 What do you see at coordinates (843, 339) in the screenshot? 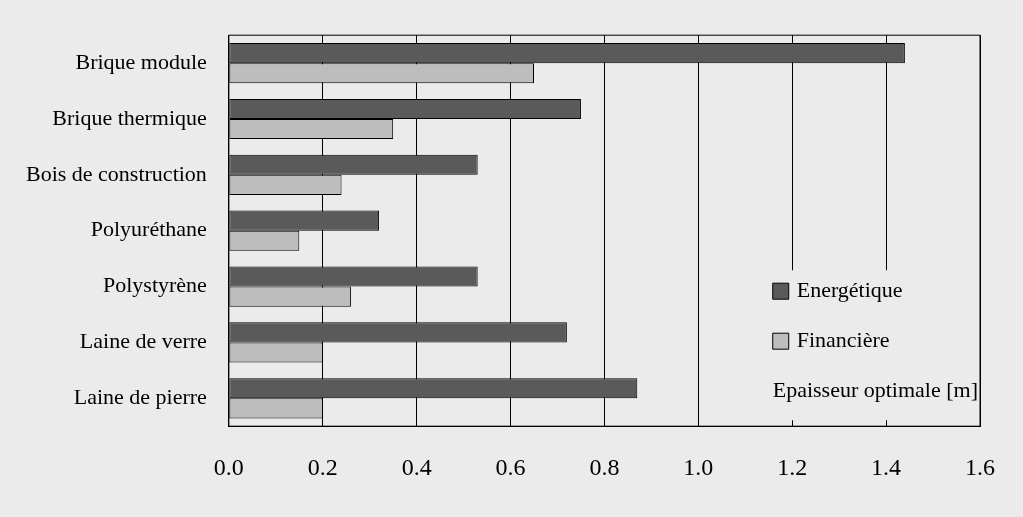
I see `legend-label: Financière` at bounding box center [843, 339].